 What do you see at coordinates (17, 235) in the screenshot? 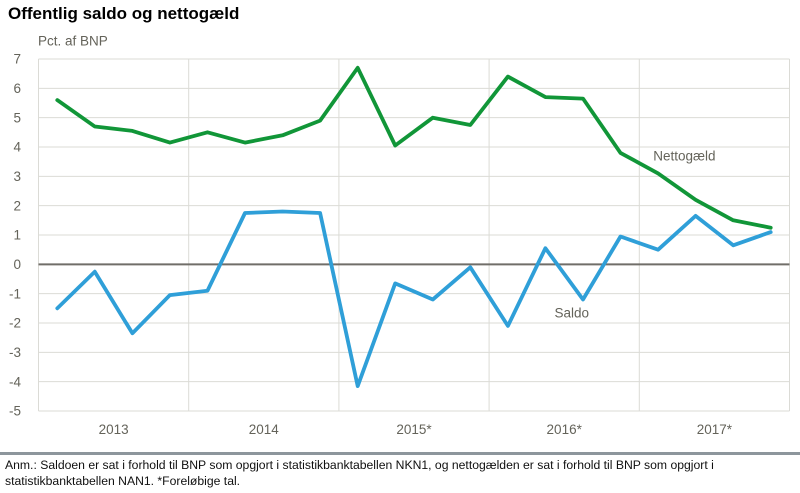
I see `y-axis-tick-label: 1` at bounding box center [17, 235].